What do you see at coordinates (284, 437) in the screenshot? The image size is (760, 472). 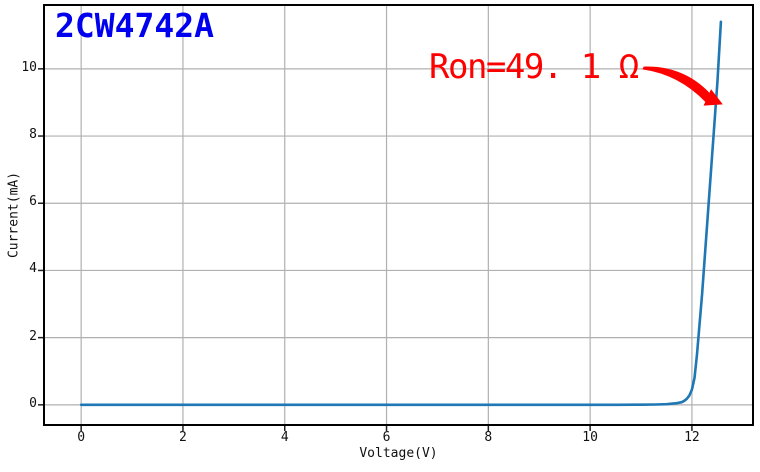 I see `x-tick-label: 4` at bounding box center [284, 437].